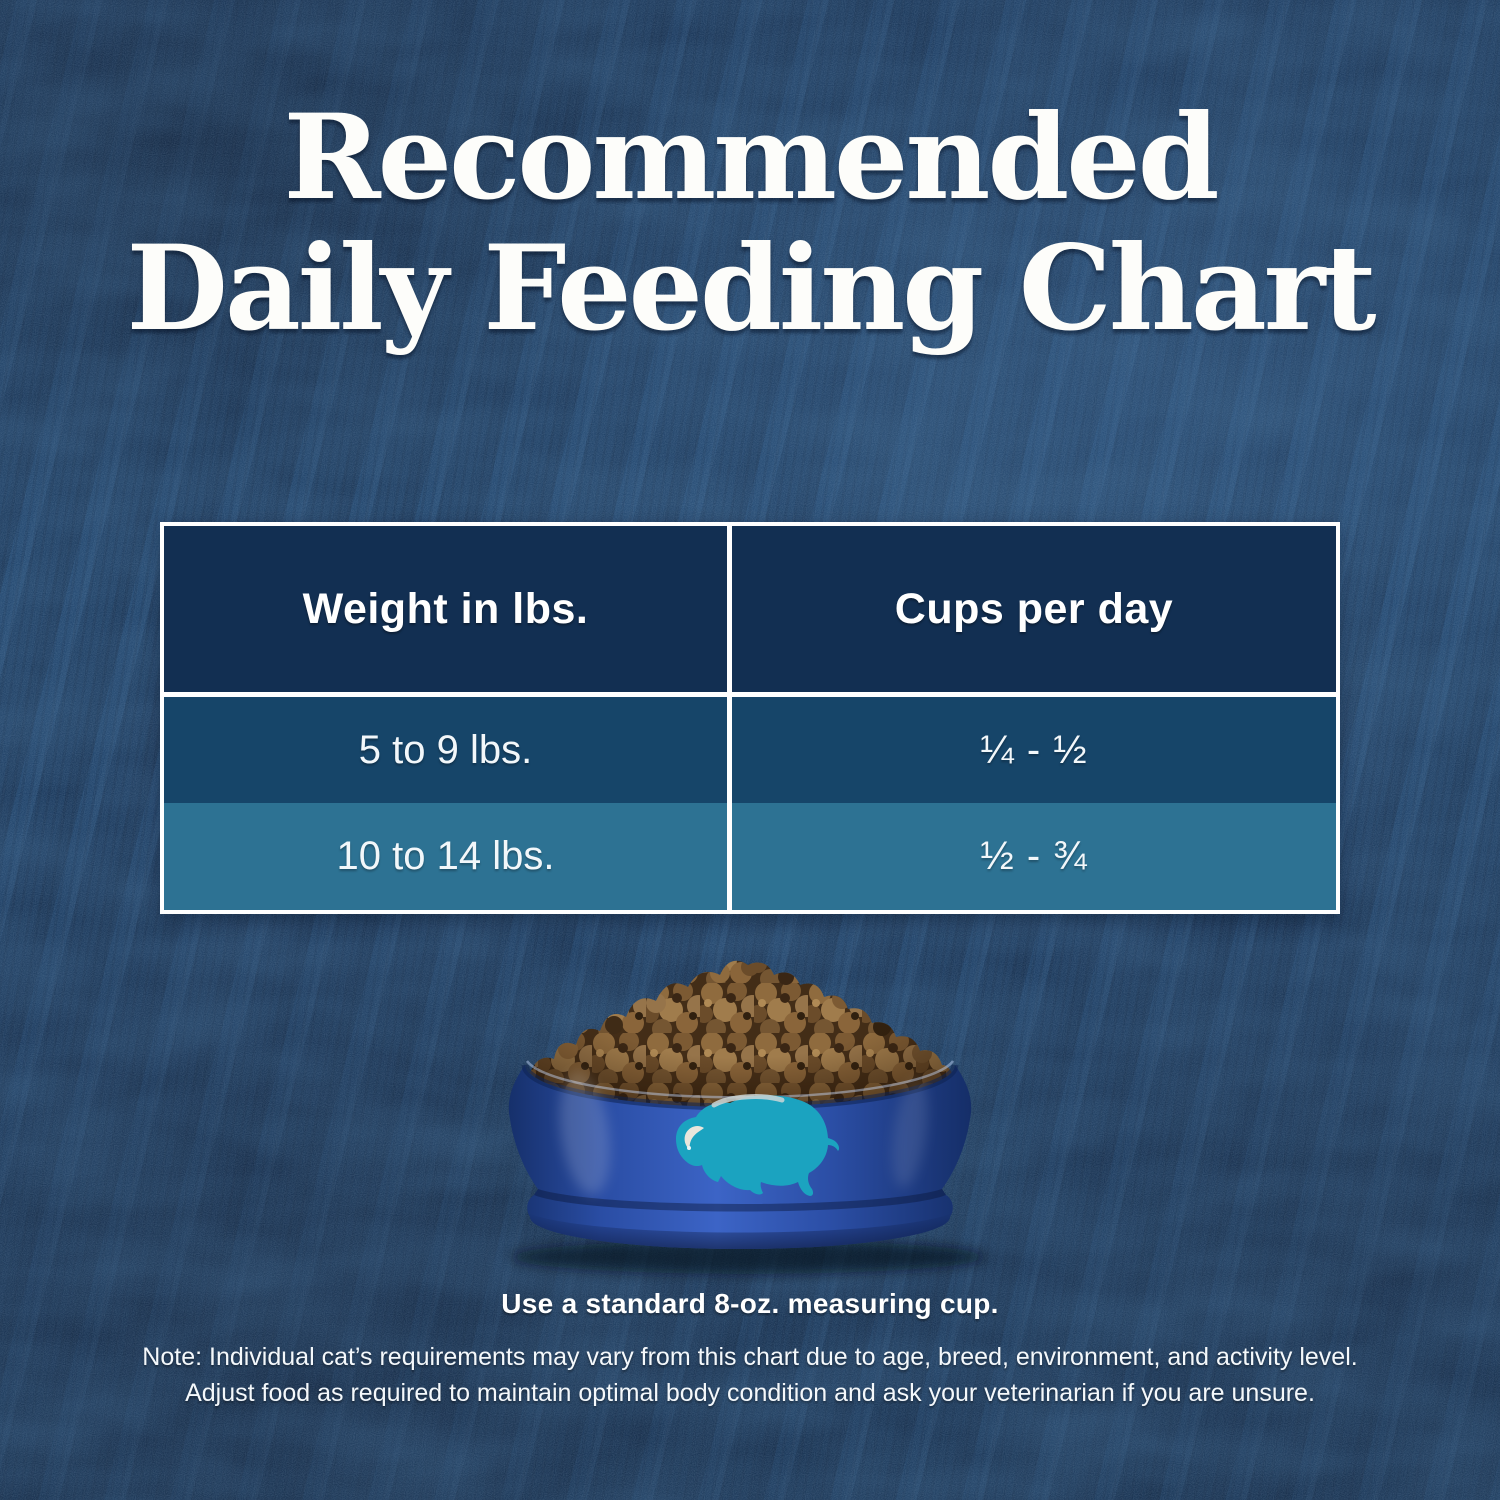 This screenshot has height=1500, width=1500. I want to click on column-header-cups: Cups per day, so click(1034, 608).